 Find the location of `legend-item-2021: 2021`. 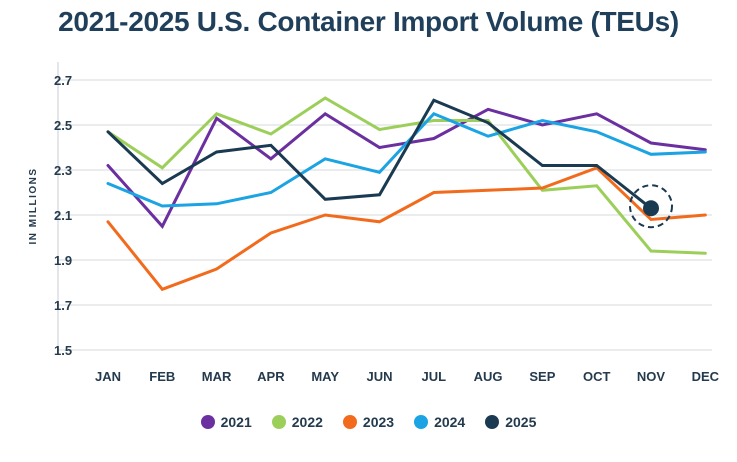

legend-item-2021: 2021 is located at coordinates (226, 422).